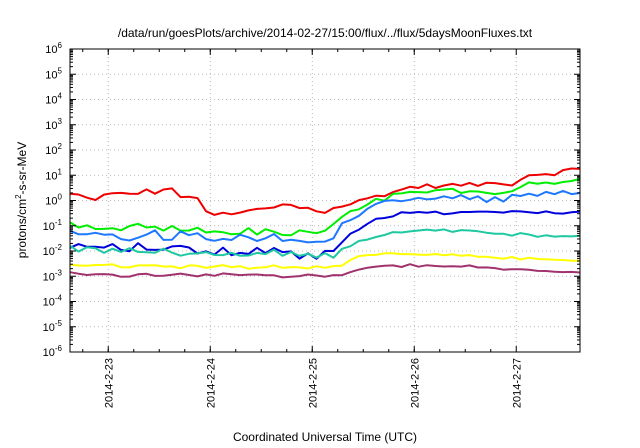 Image resolution: width=640 pixels, height=448 pixels. I want to click on y-axis-label-exponent: 2, so click(18, 196).